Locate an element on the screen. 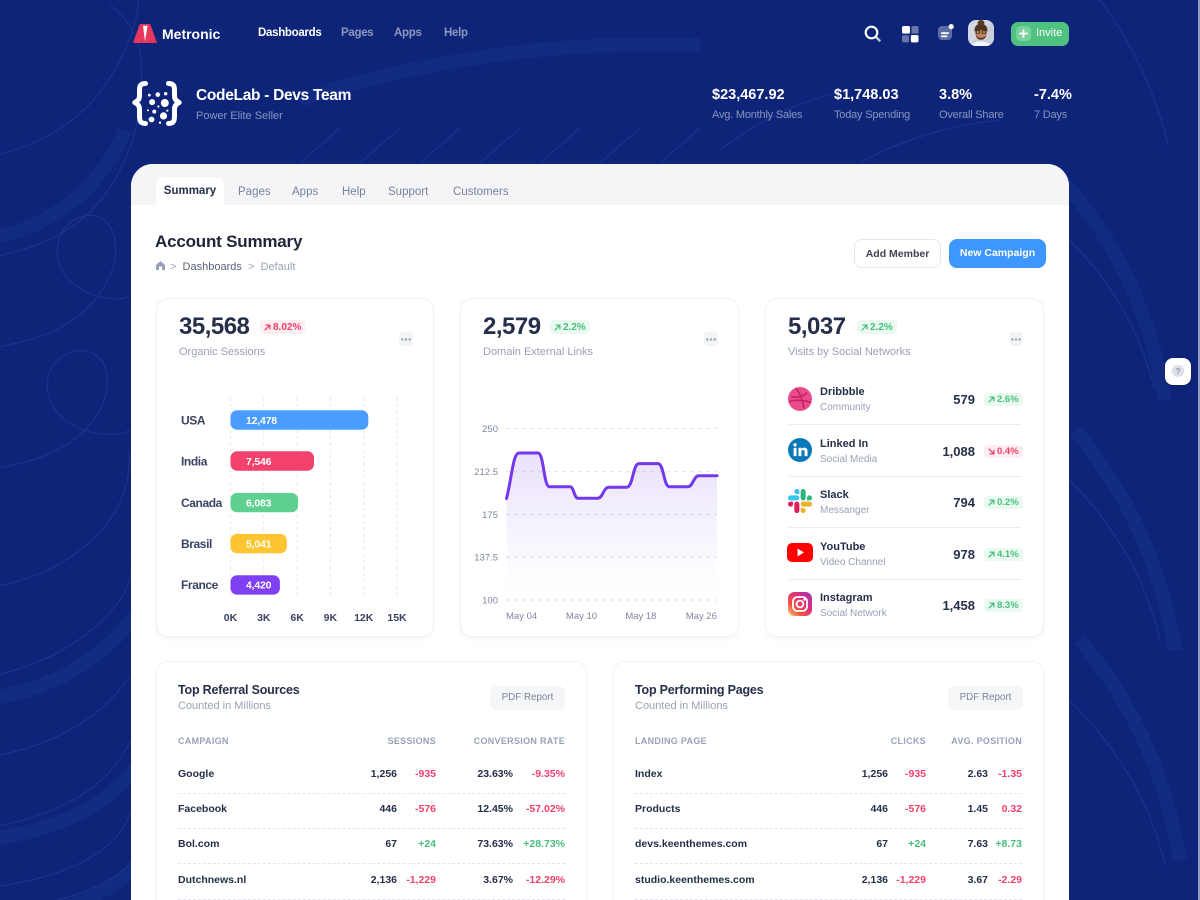 The image size is (1200, 900). svg-text: Brasil is located at coordinates (196, 544).